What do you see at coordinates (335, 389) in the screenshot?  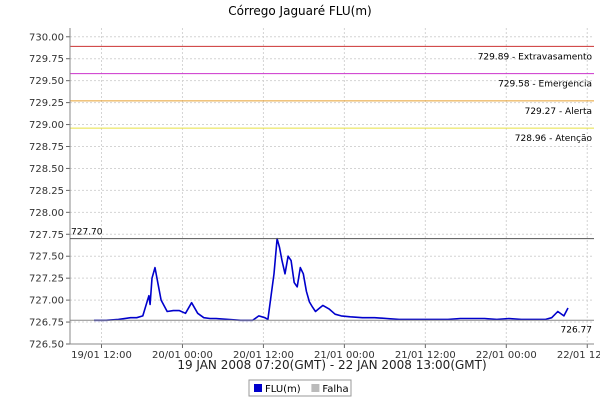 I see `legend-label: Falha` at bounding box center [335, 389].